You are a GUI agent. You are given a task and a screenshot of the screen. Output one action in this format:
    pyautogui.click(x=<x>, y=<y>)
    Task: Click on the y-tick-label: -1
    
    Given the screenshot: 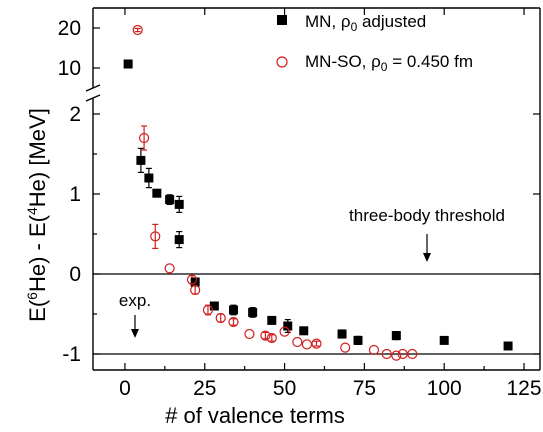 What is the action you would take?
    pyautogui.click(x=71, y=354)
    